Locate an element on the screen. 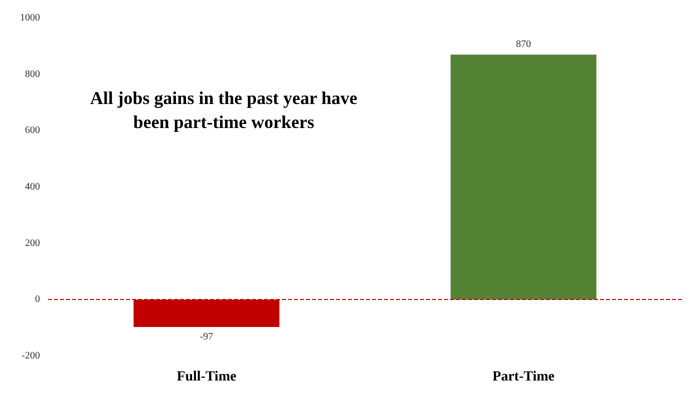  y-tick-label: 0 is located at coordinates (37, 300).